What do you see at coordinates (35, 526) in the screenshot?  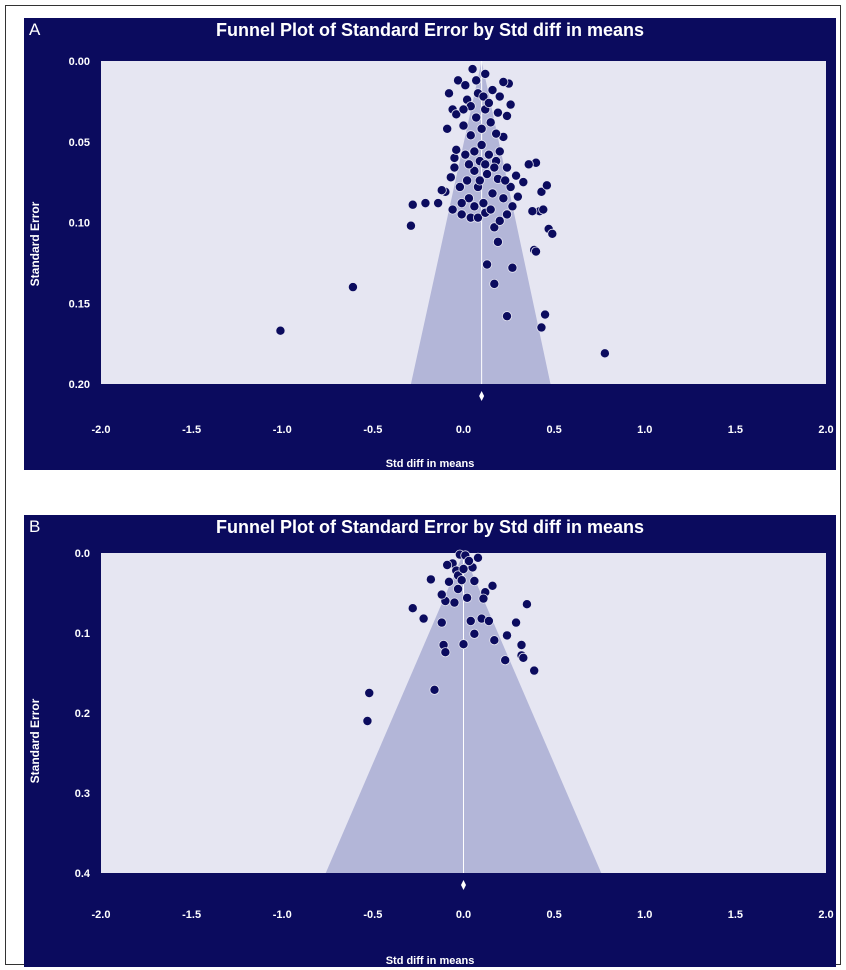 I see `panel-label: B` at bounding box center [35, 526].